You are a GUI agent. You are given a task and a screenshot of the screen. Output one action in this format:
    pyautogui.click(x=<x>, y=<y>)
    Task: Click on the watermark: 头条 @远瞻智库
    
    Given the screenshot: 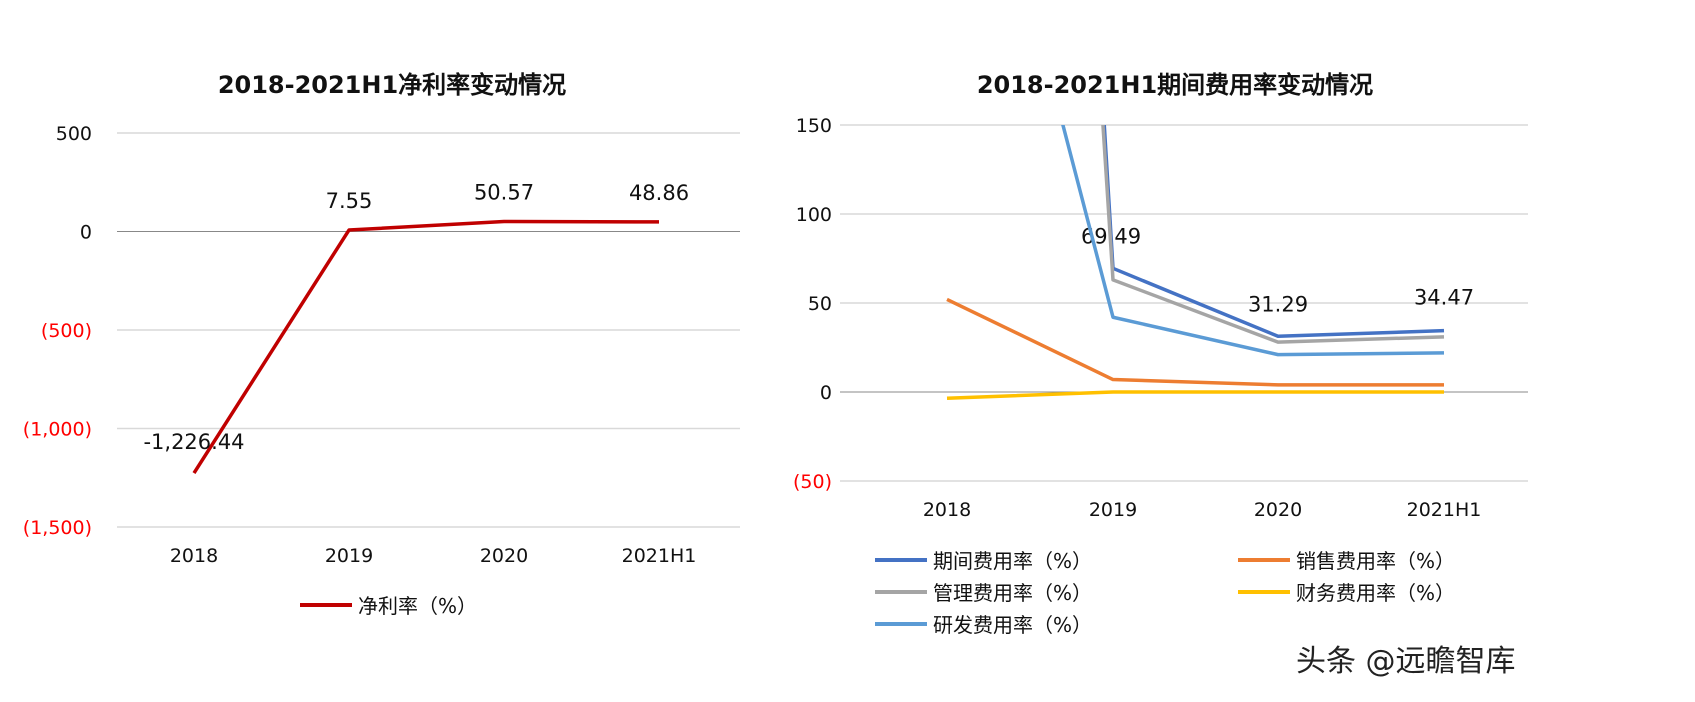 What is the action you would take?
    pyautogui.click(x=1406, y=661)
    